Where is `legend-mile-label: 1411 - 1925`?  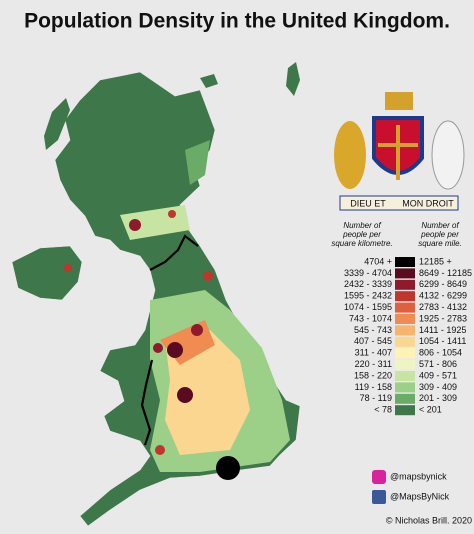 legend-mile-label: 1411 - 1925 is located at coordinates (442, 330).